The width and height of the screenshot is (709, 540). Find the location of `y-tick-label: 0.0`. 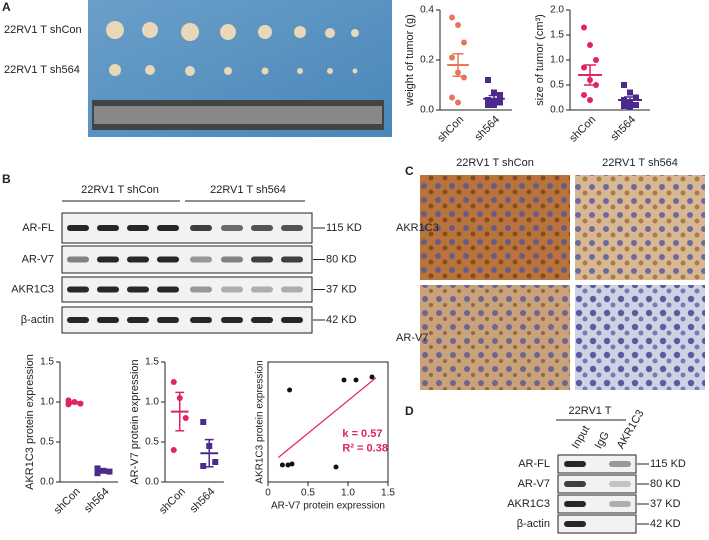

y-tick-label: 0.0 is located at coordinates (47, 482).